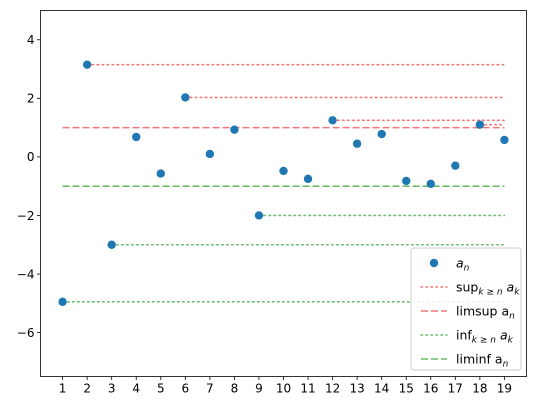  What do you see at coordinates (31, 40) in the screenshot?
I see `y-tick-label: 4` at bounding box center [31, 40].